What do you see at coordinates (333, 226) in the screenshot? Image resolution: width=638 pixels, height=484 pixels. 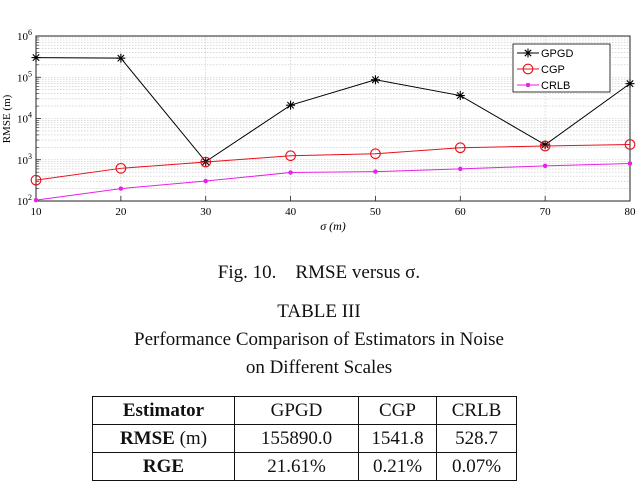 I see `x-axis-label: σ (m)` at bounding box center [333, 226].